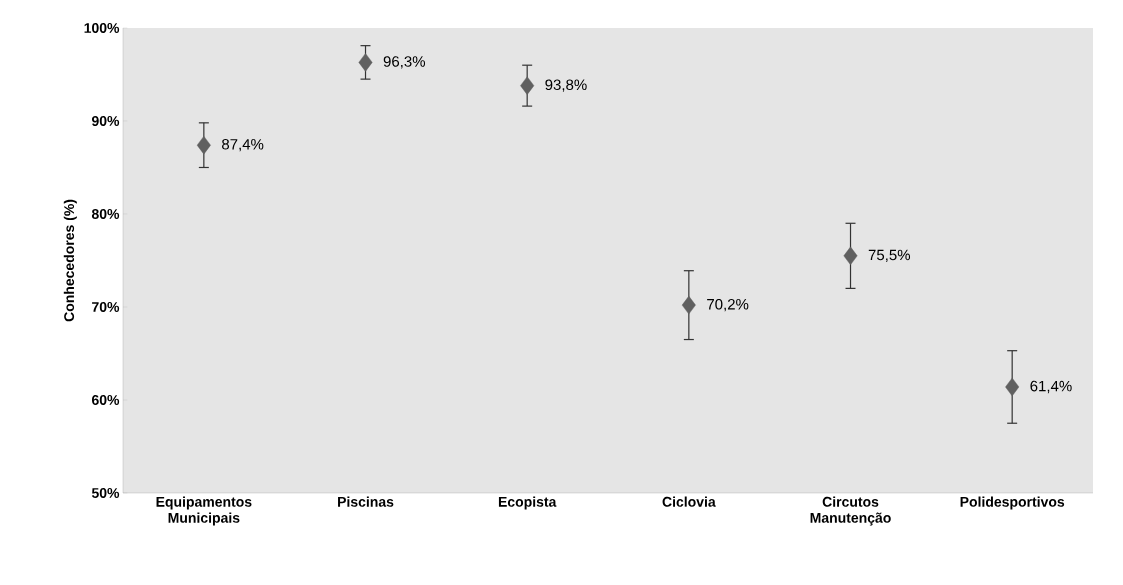 The width and height of the screenshot is (1123, 585). I want to click on data-label: 61,4%, so click(1051, 387).